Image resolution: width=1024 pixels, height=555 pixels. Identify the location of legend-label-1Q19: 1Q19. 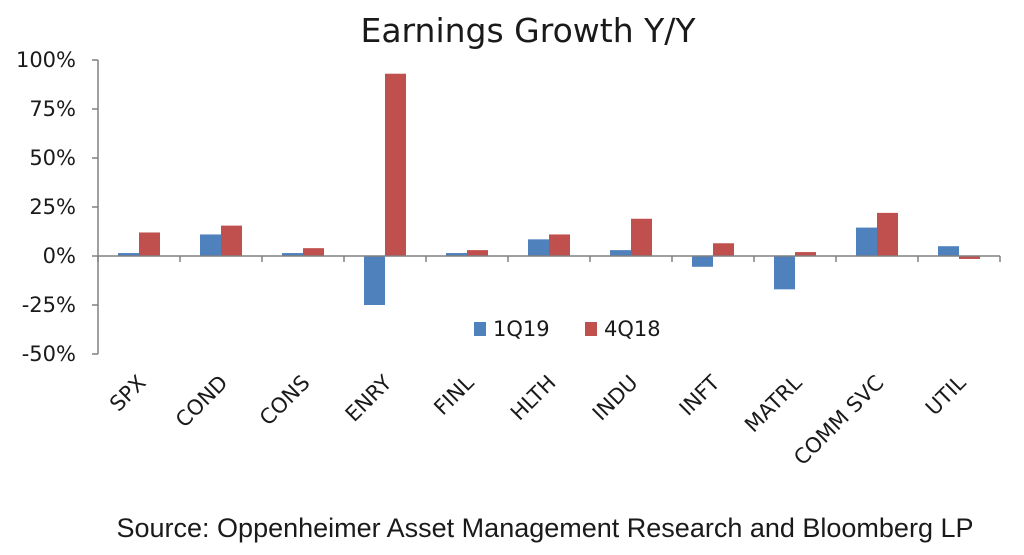
(521, 329).